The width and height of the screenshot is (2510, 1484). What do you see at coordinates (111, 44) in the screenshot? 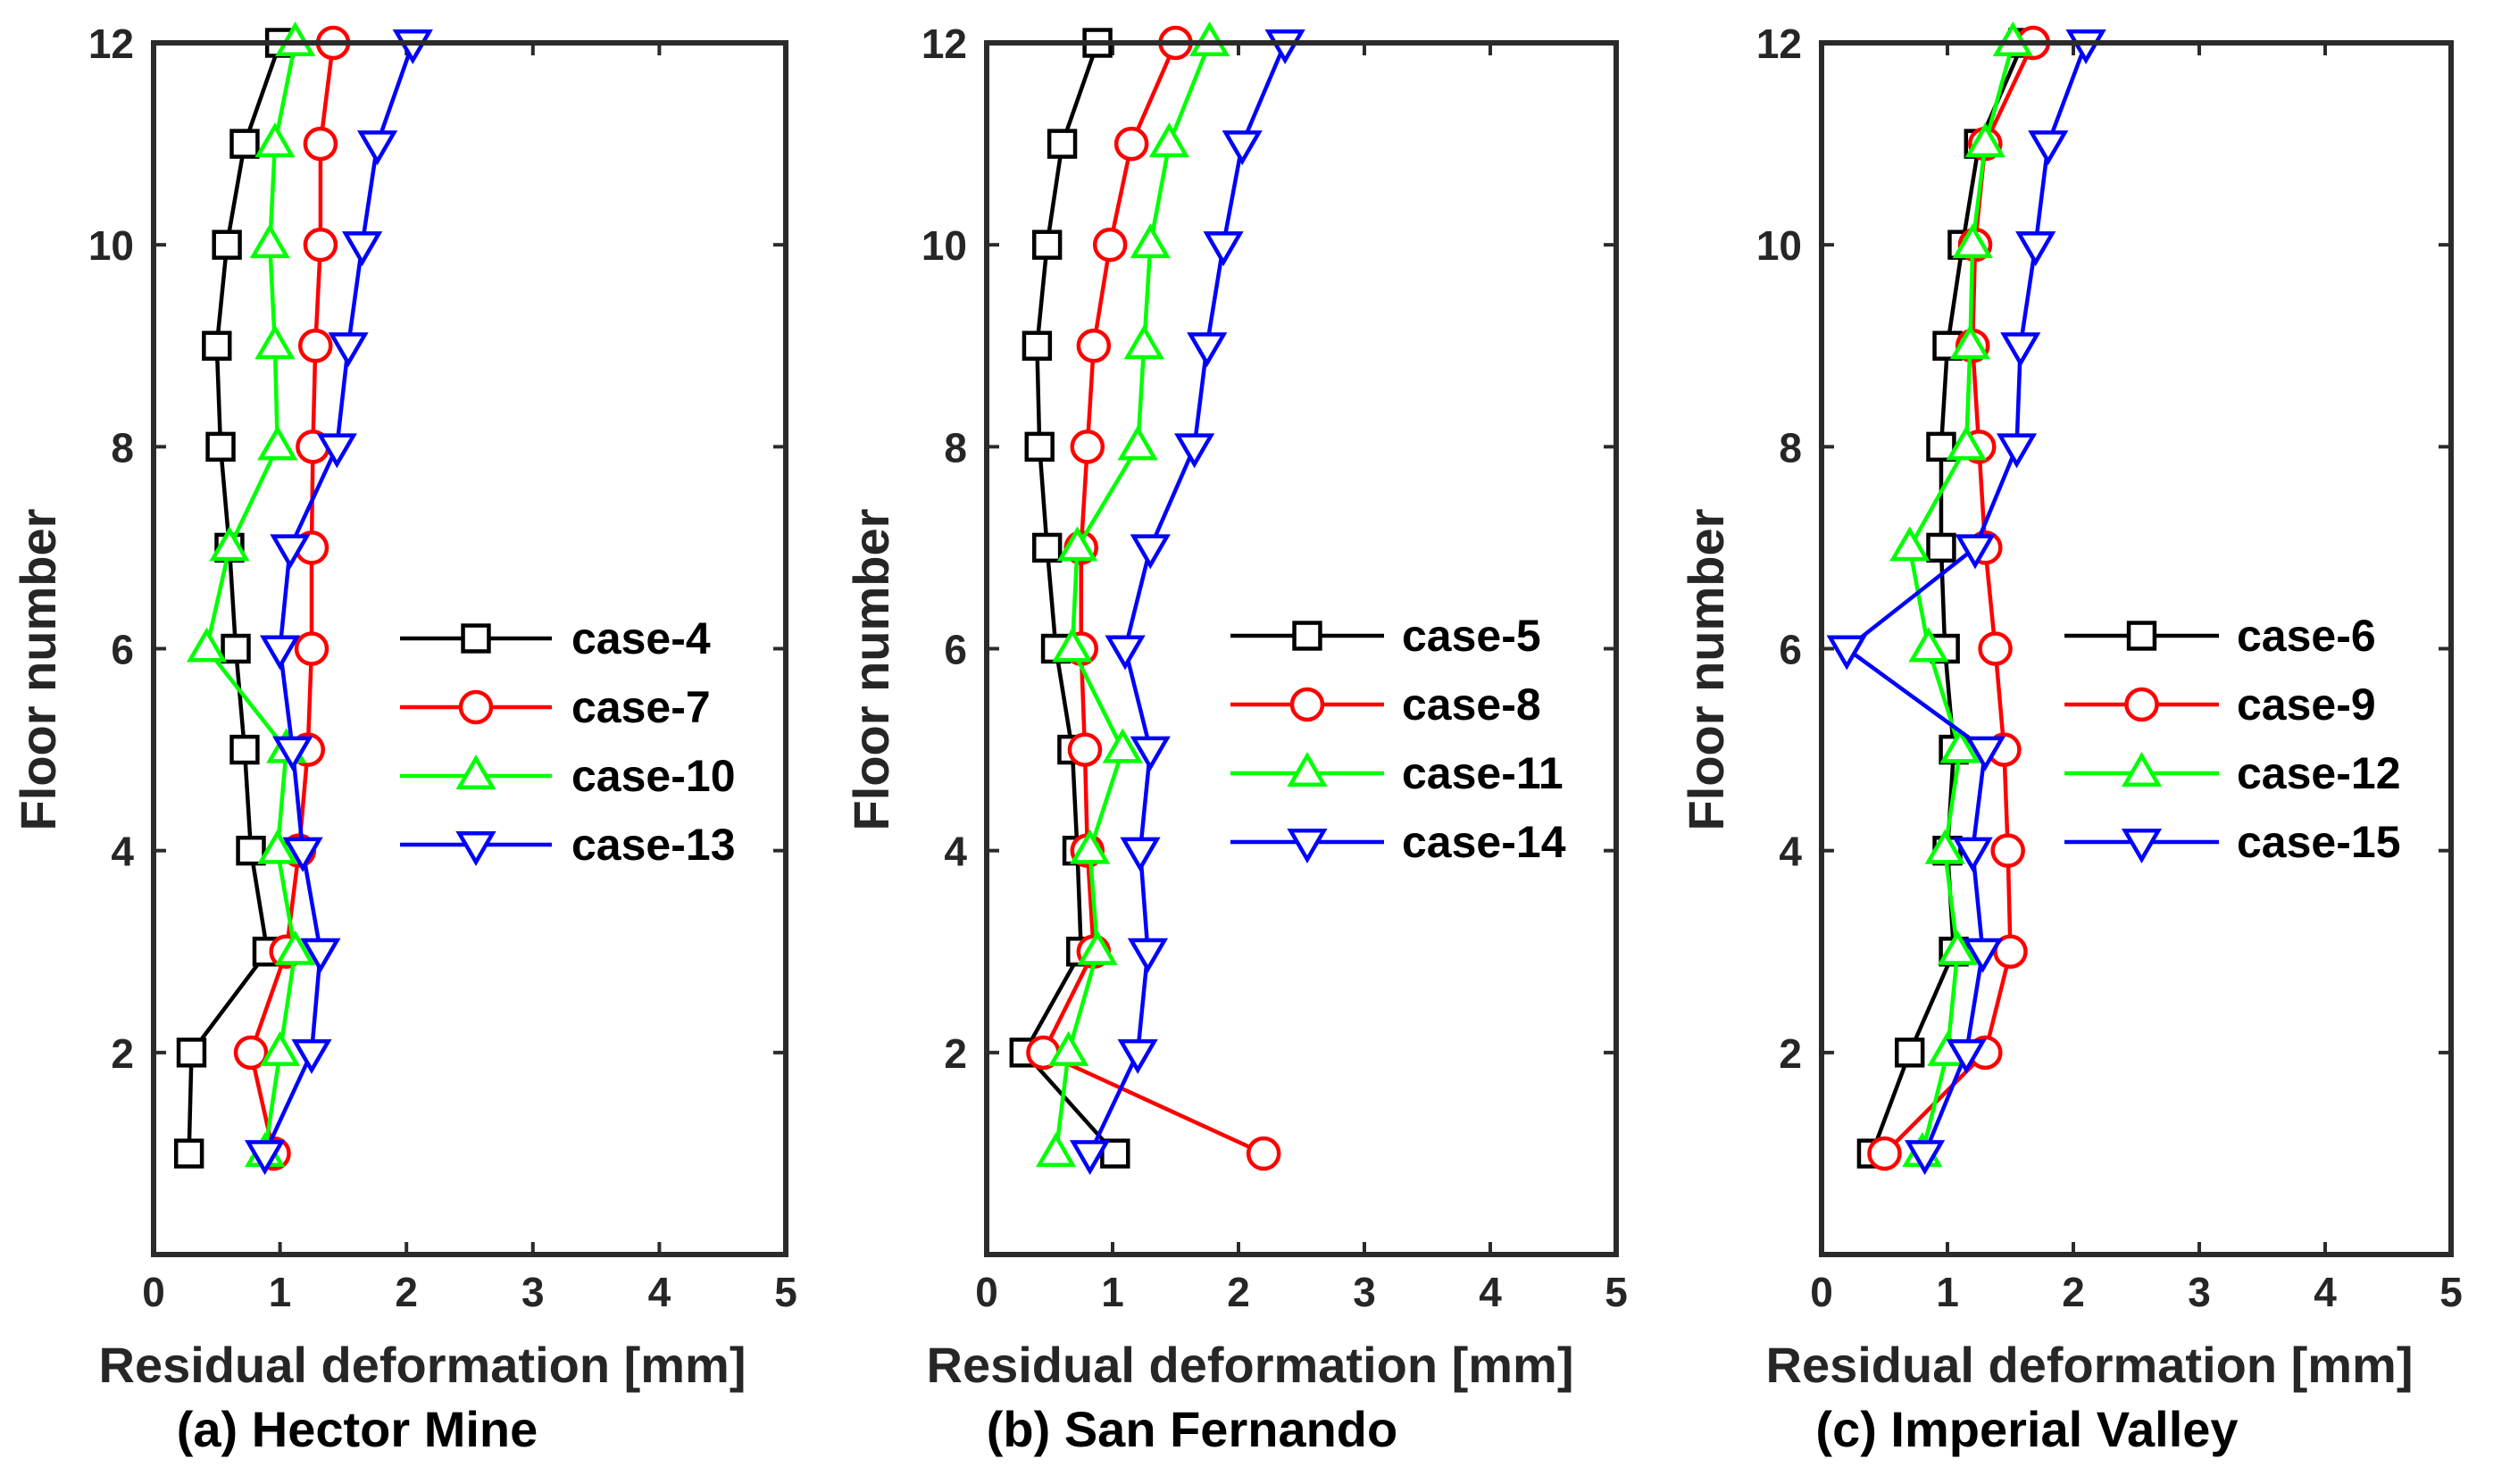
I see `panel-a-ytick-label: 12` at bounding box center [111, 44].